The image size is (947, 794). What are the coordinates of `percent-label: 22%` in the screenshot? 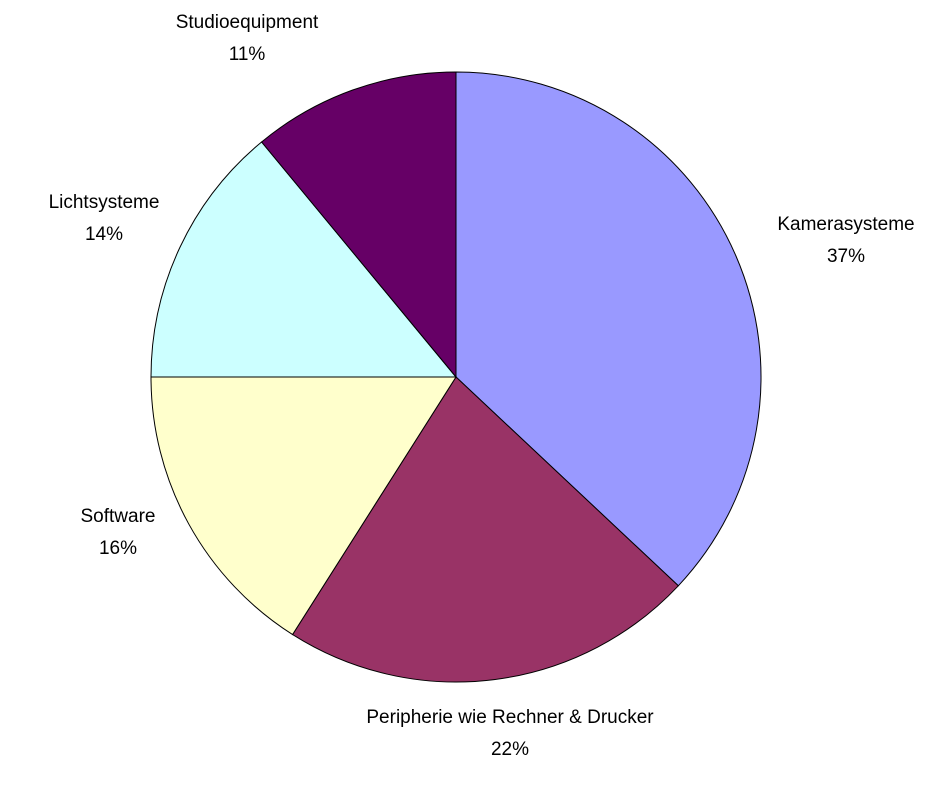 It's located at (510, 749).